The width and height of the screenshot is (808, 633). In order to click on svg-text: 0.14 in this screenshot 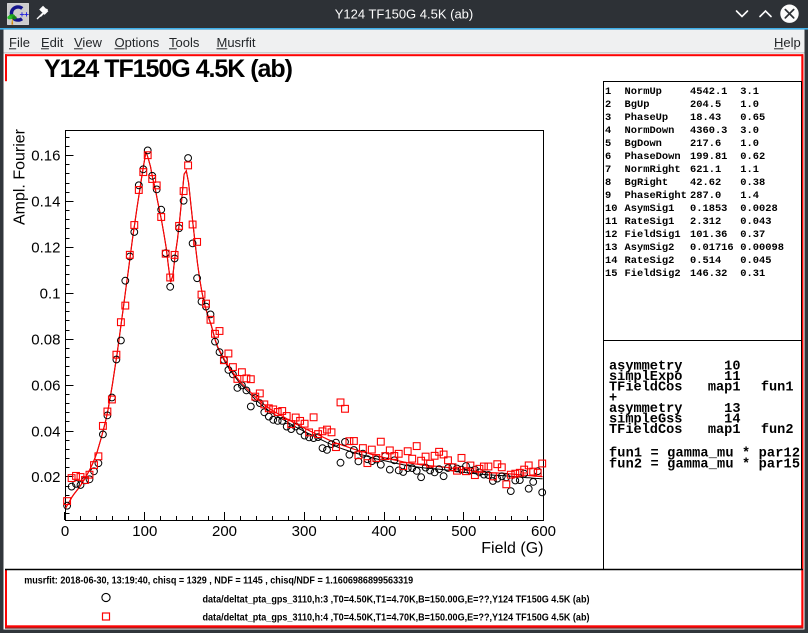, I will do `click(45, 202)`.